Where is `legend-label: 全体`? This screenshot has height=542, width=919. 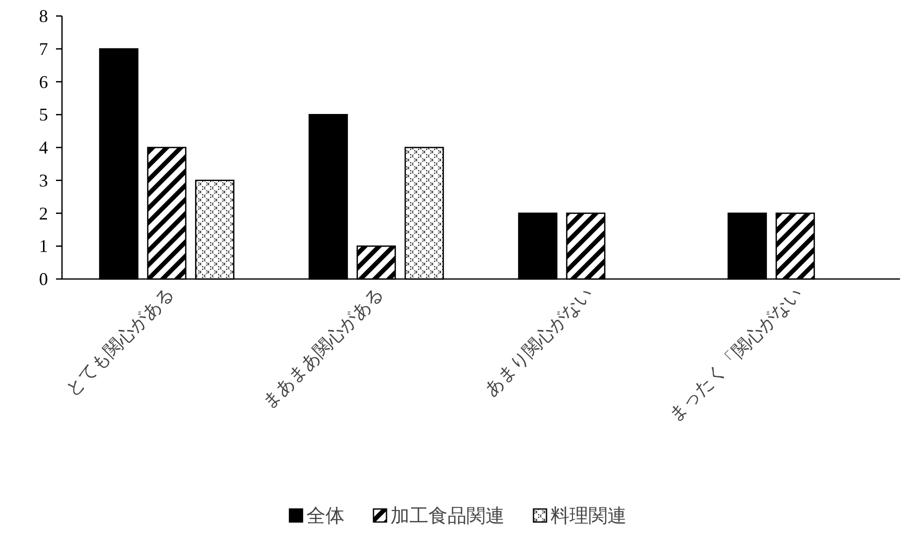 legend-label: 全体 is located at coordinates (325, 516).